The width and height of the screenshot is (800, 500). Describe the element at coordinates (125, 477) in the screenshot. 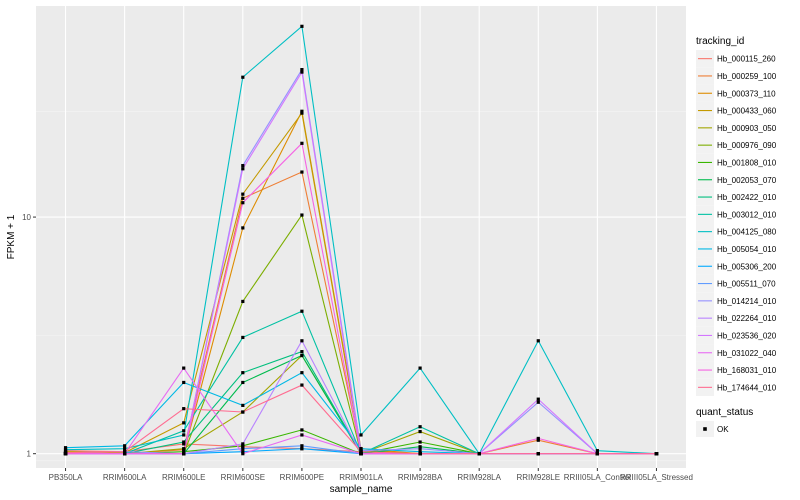

I see `x-tick-label: RRIM600LA` at that location.